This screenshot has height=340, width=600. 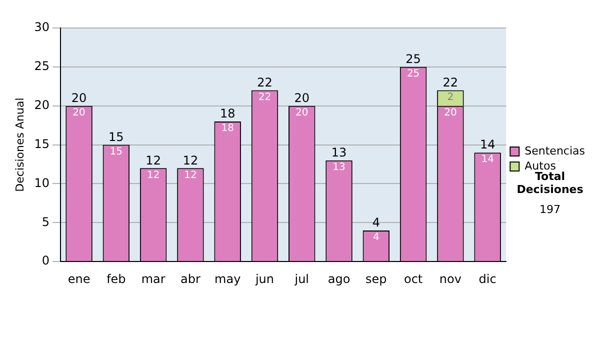 I want to click on text: 197, so click(x=550, y=209).